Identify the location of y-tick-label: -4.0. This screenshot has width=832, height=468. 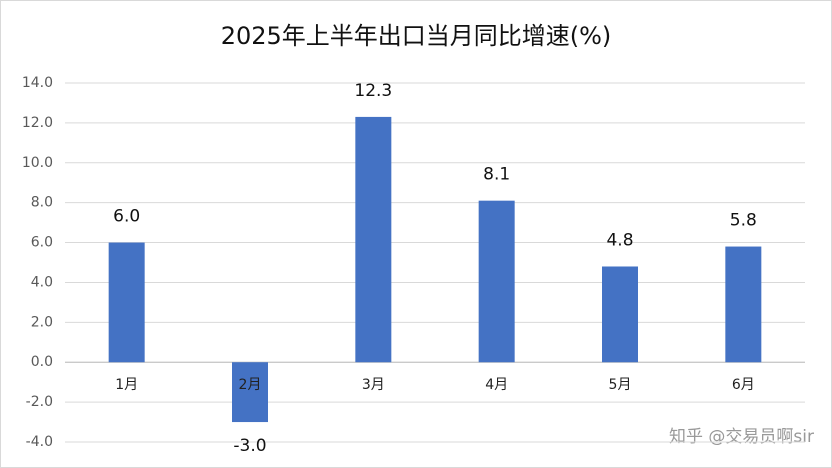
(39, 442).